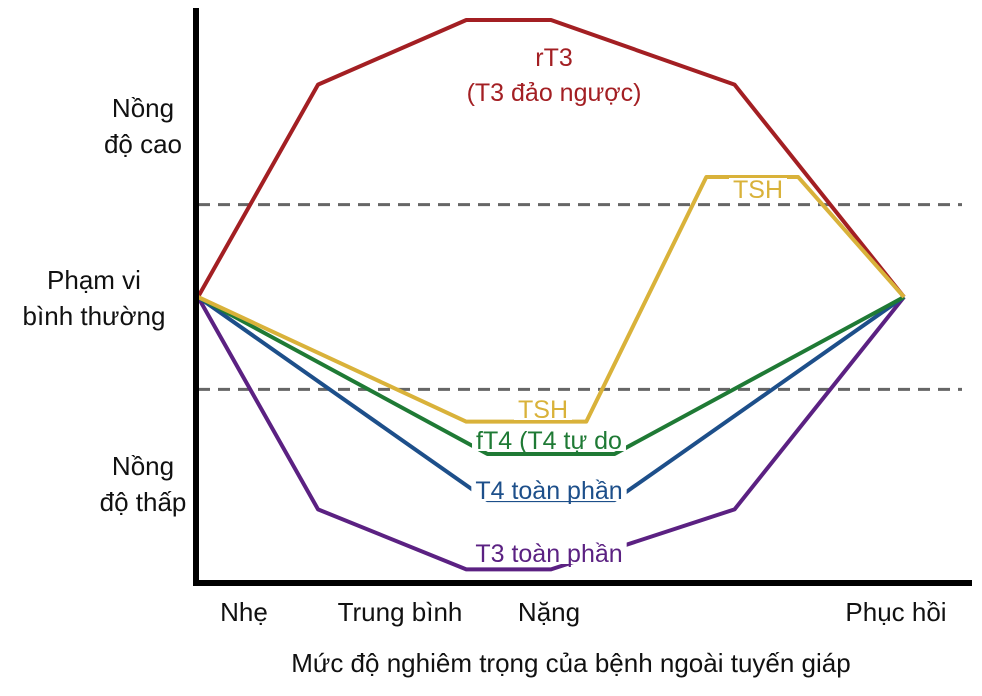  I want to click on y-label-low: Nồng độ thấp, so click(143, 484).